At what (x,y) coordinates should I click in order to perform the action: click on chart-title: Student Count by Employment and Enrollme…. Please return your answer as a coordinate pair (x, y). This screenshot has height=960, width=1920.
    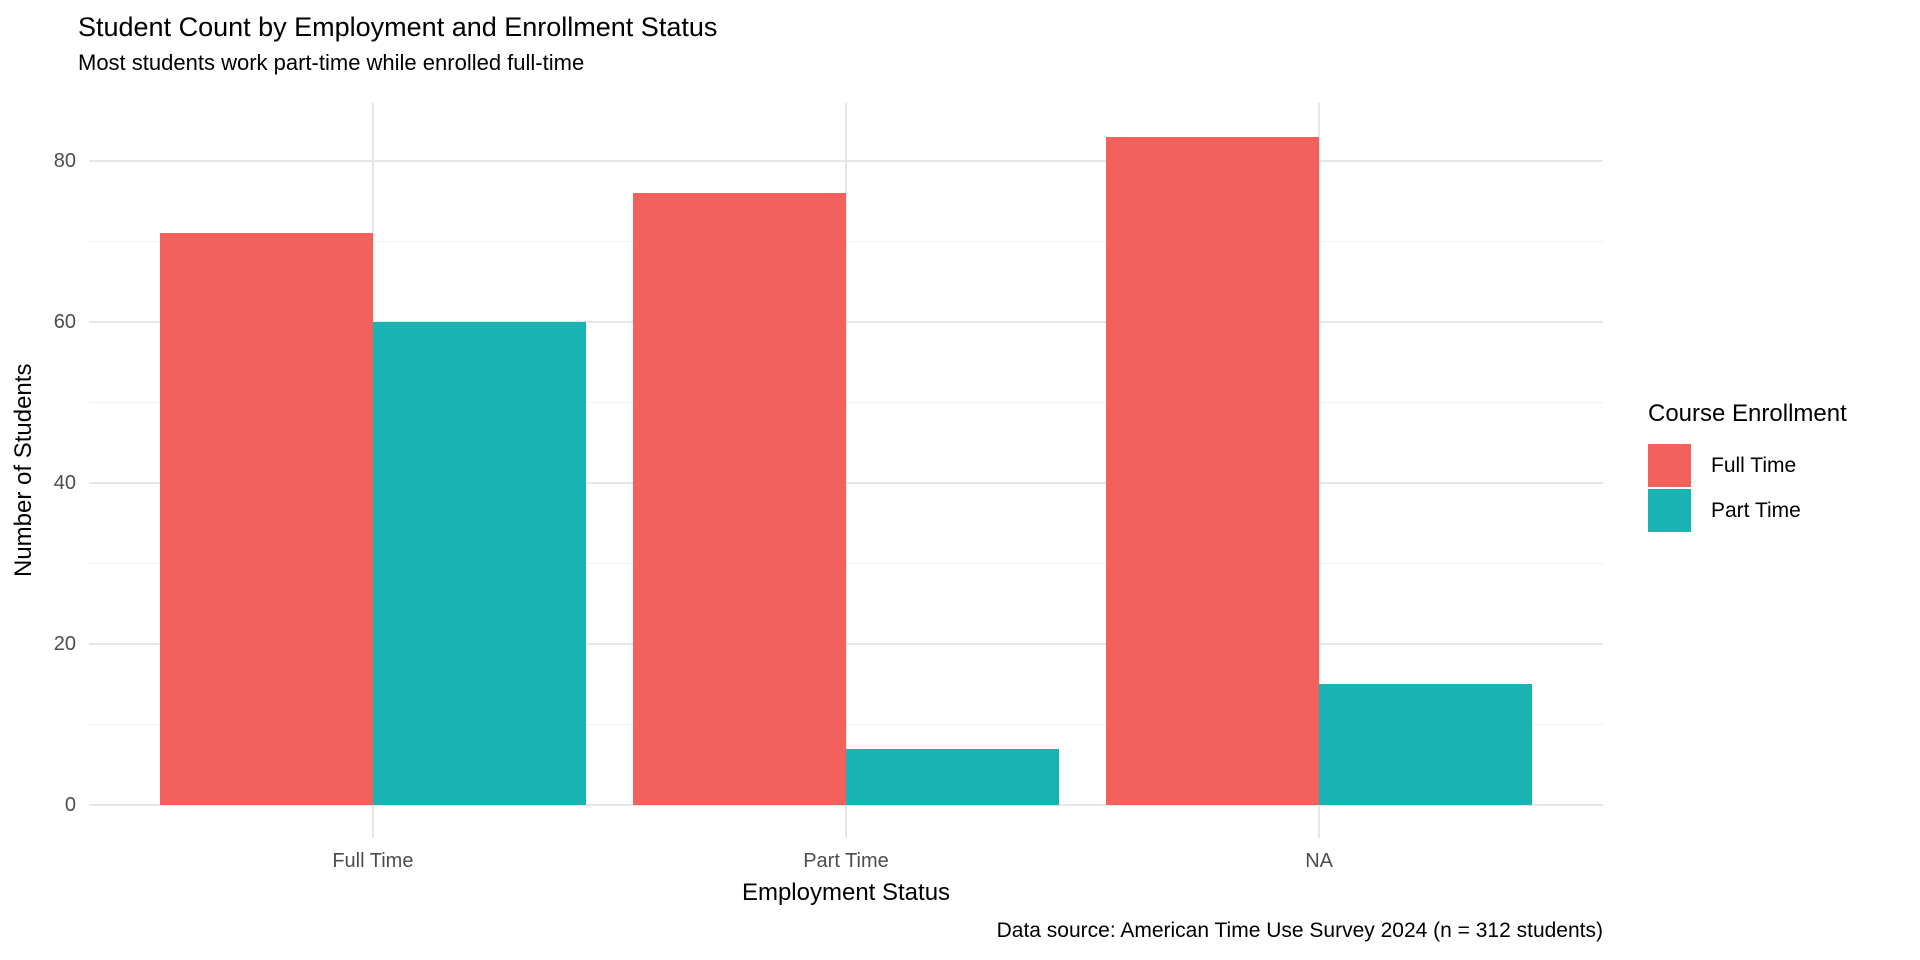
    Looking at the image, I should click on (398, 27).